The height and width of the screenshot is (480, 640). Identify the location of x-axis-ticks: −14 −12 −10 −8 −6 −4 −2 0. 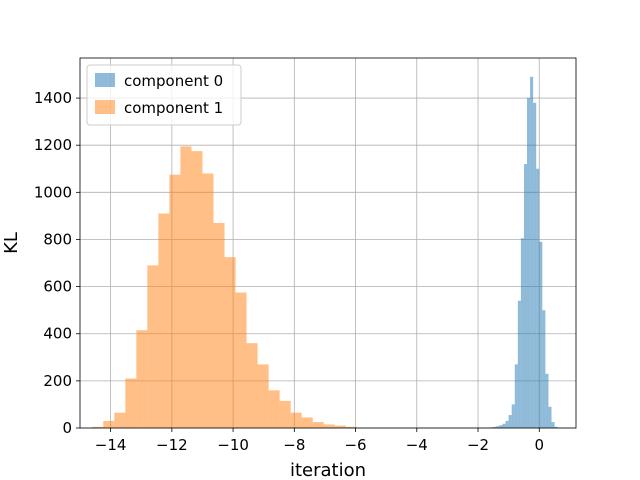
(319, 441).